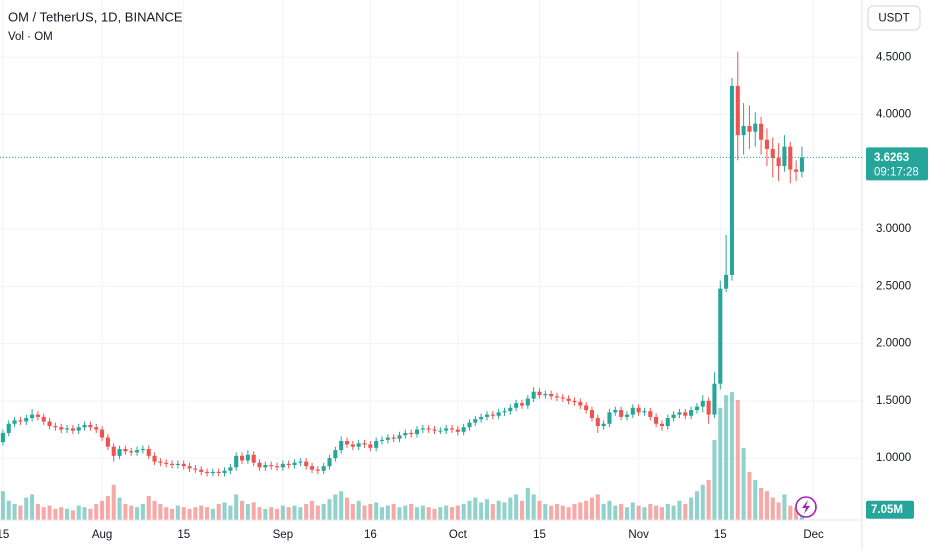  Describe the element at coordinates (102, 535) in the screenshot. I see `x-tick-label: Aug` at that location.